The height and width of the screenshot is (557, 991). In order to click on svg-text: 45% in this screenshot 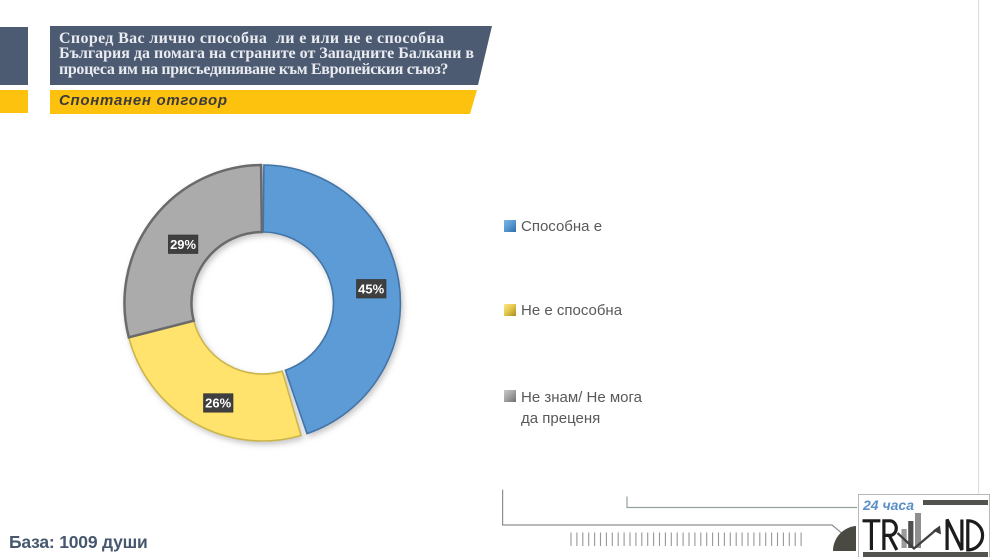, I will do `click(371, 288)`.